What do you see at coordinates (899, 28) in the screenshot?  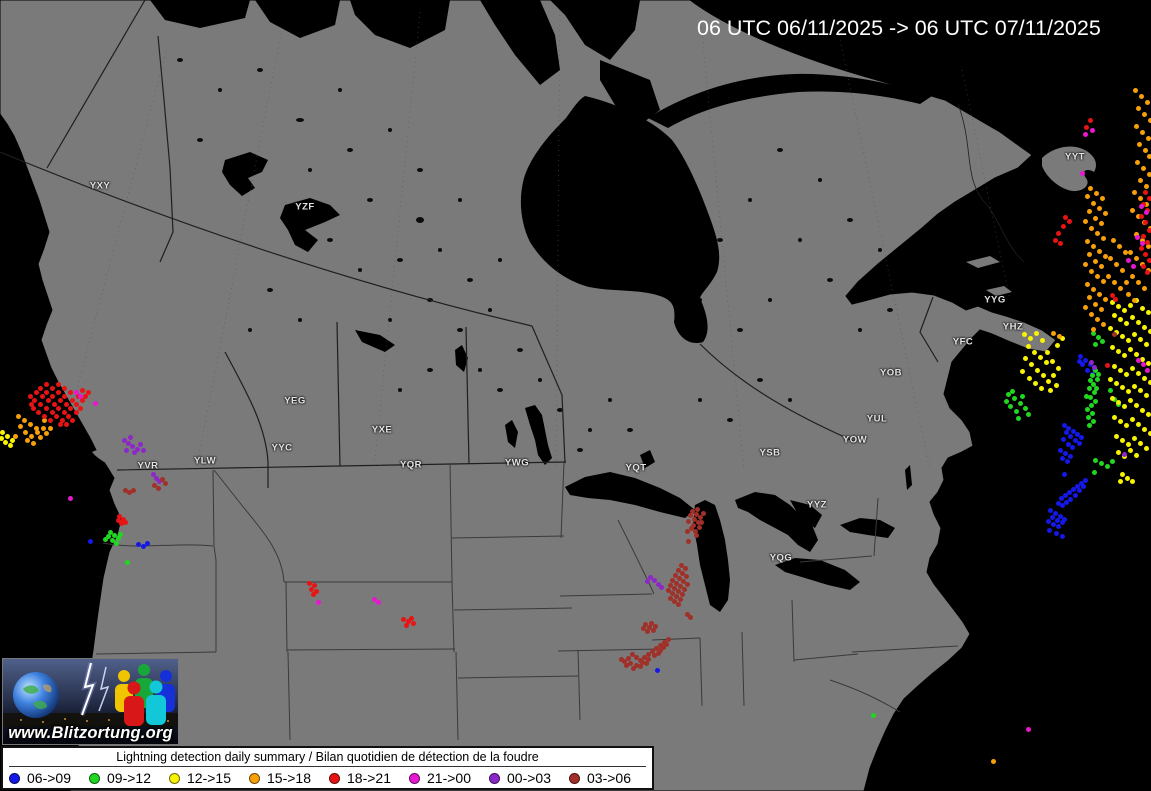 I see `map-title: 06 UTC 06/11/2025 -> 06 UTC 07/11/2025` at bounding box center [899, 28].